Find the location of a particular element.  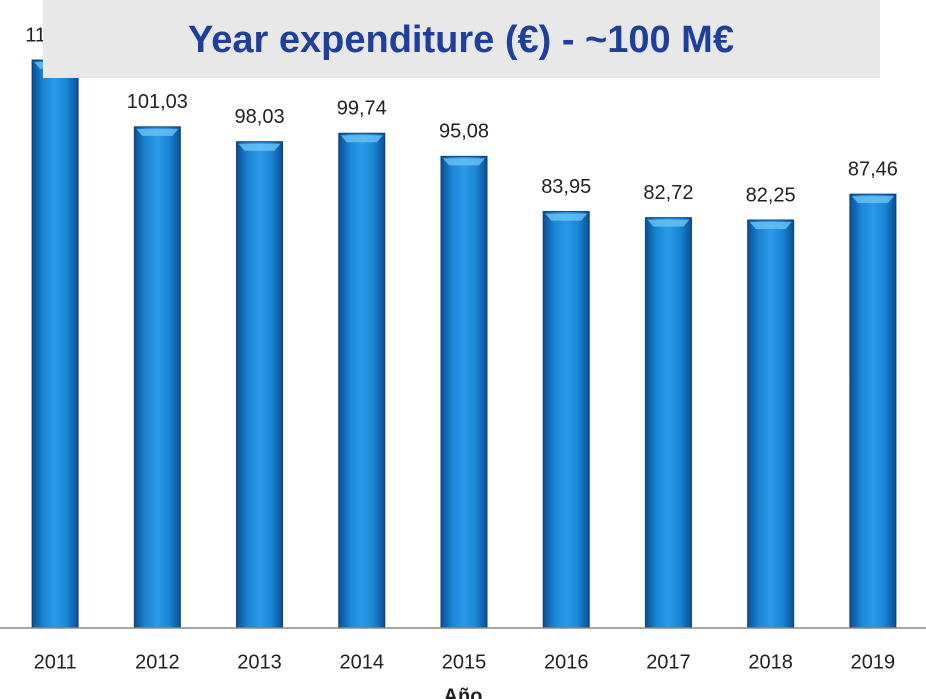

x-tick-label: 2018 is located at coordinates (770, 662).